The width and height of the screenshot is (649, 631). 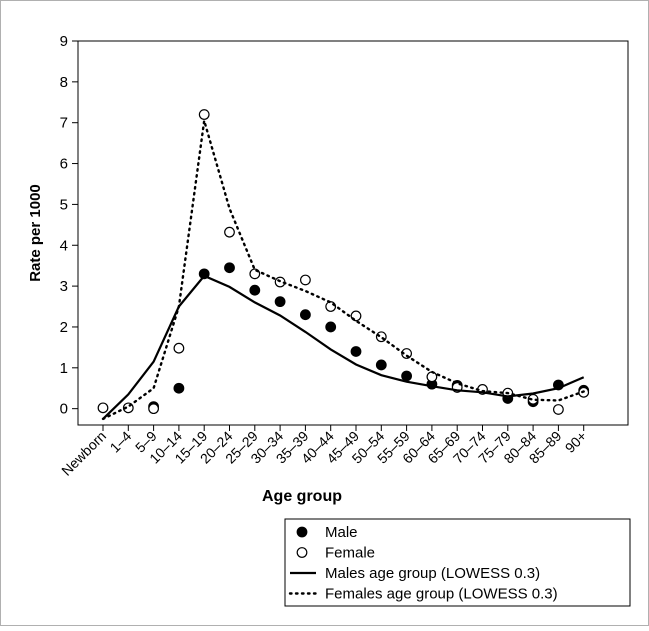 I want to click on y-axis-label: Rate per 1000, so click(x=35, y=233).